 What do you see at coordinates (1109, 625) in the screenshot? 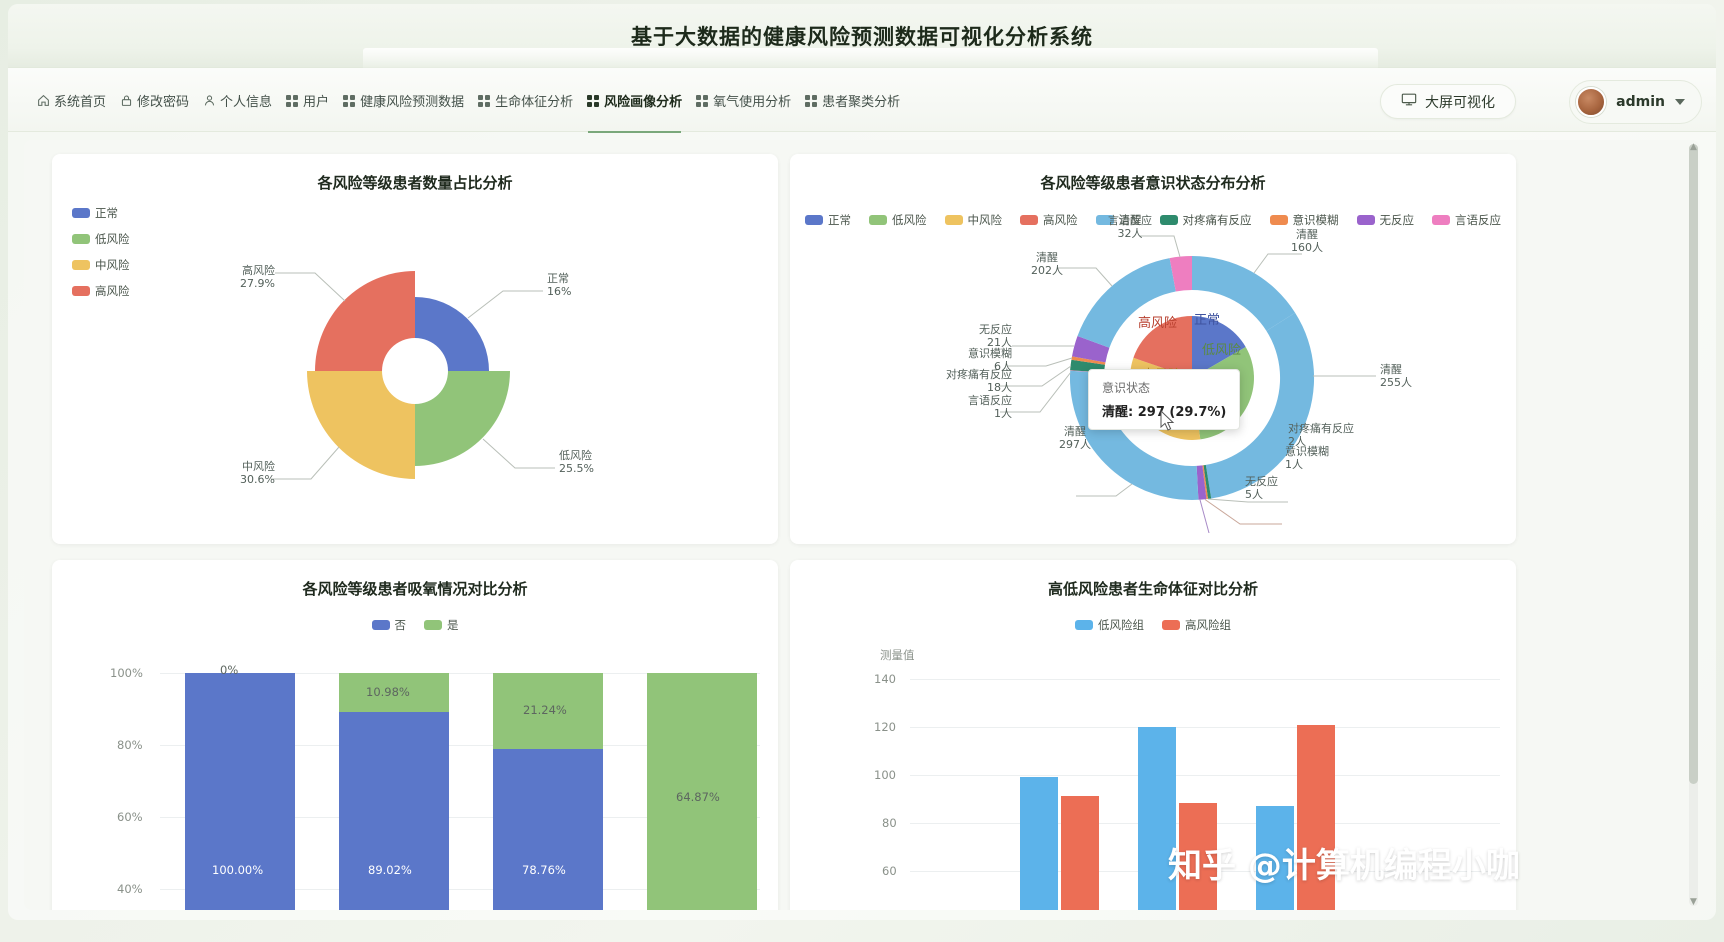
I see `legend-item: 低风险组` at bounding box center [1109, 625].